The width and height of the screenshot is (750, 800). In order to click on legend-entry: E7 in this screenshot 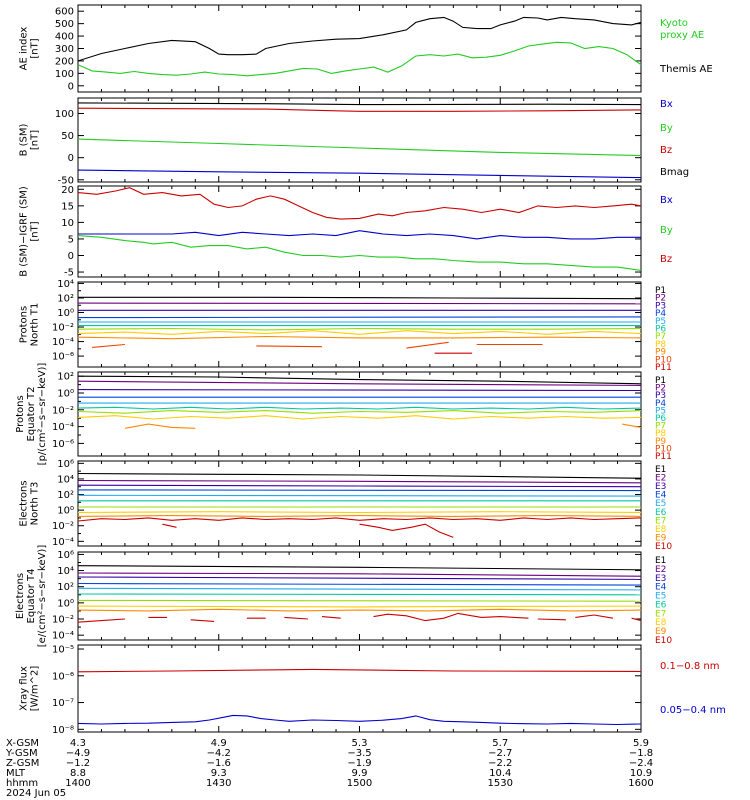, I will do `click(660, 521)`.